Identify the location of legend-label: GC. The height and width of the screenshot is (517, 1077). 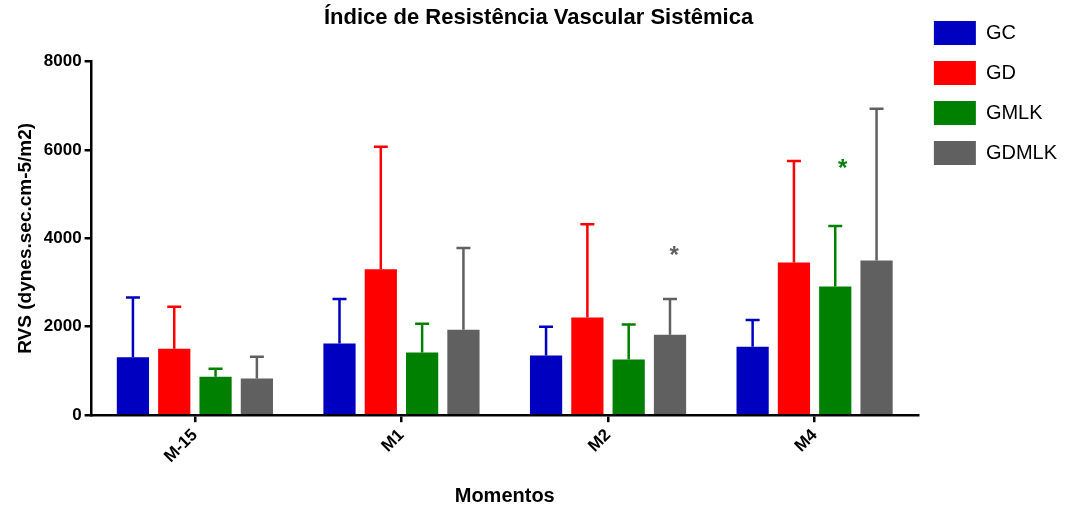
(1000, 31).